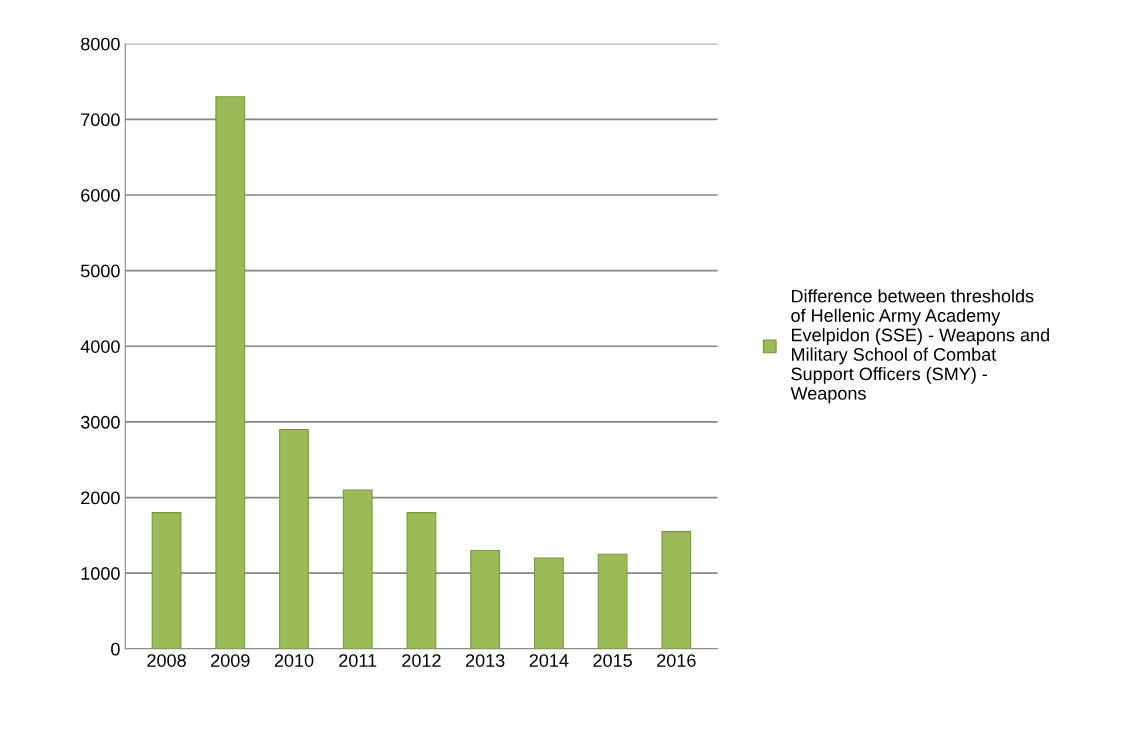 The width and height of the screenshot is (1139, 729). I want to click on y-tick-label: 8000, so click(100, 44).